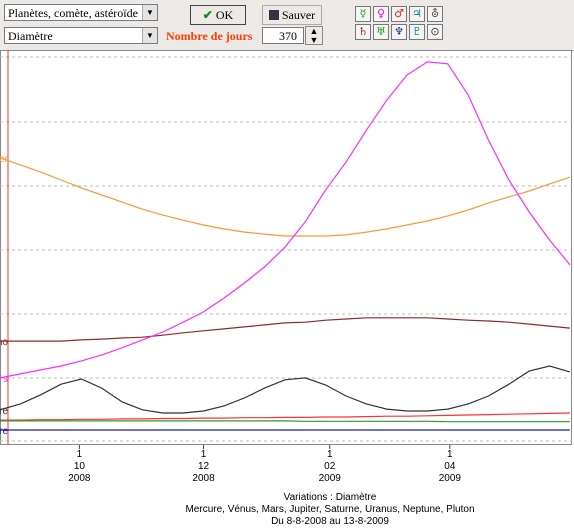 Image resolution: width=574 pixels, height=532 pixels. What do you see at coordinates (330, 466) in the screenshot?
I see `x-tick-label: 02` at bounding box center [330, 466].